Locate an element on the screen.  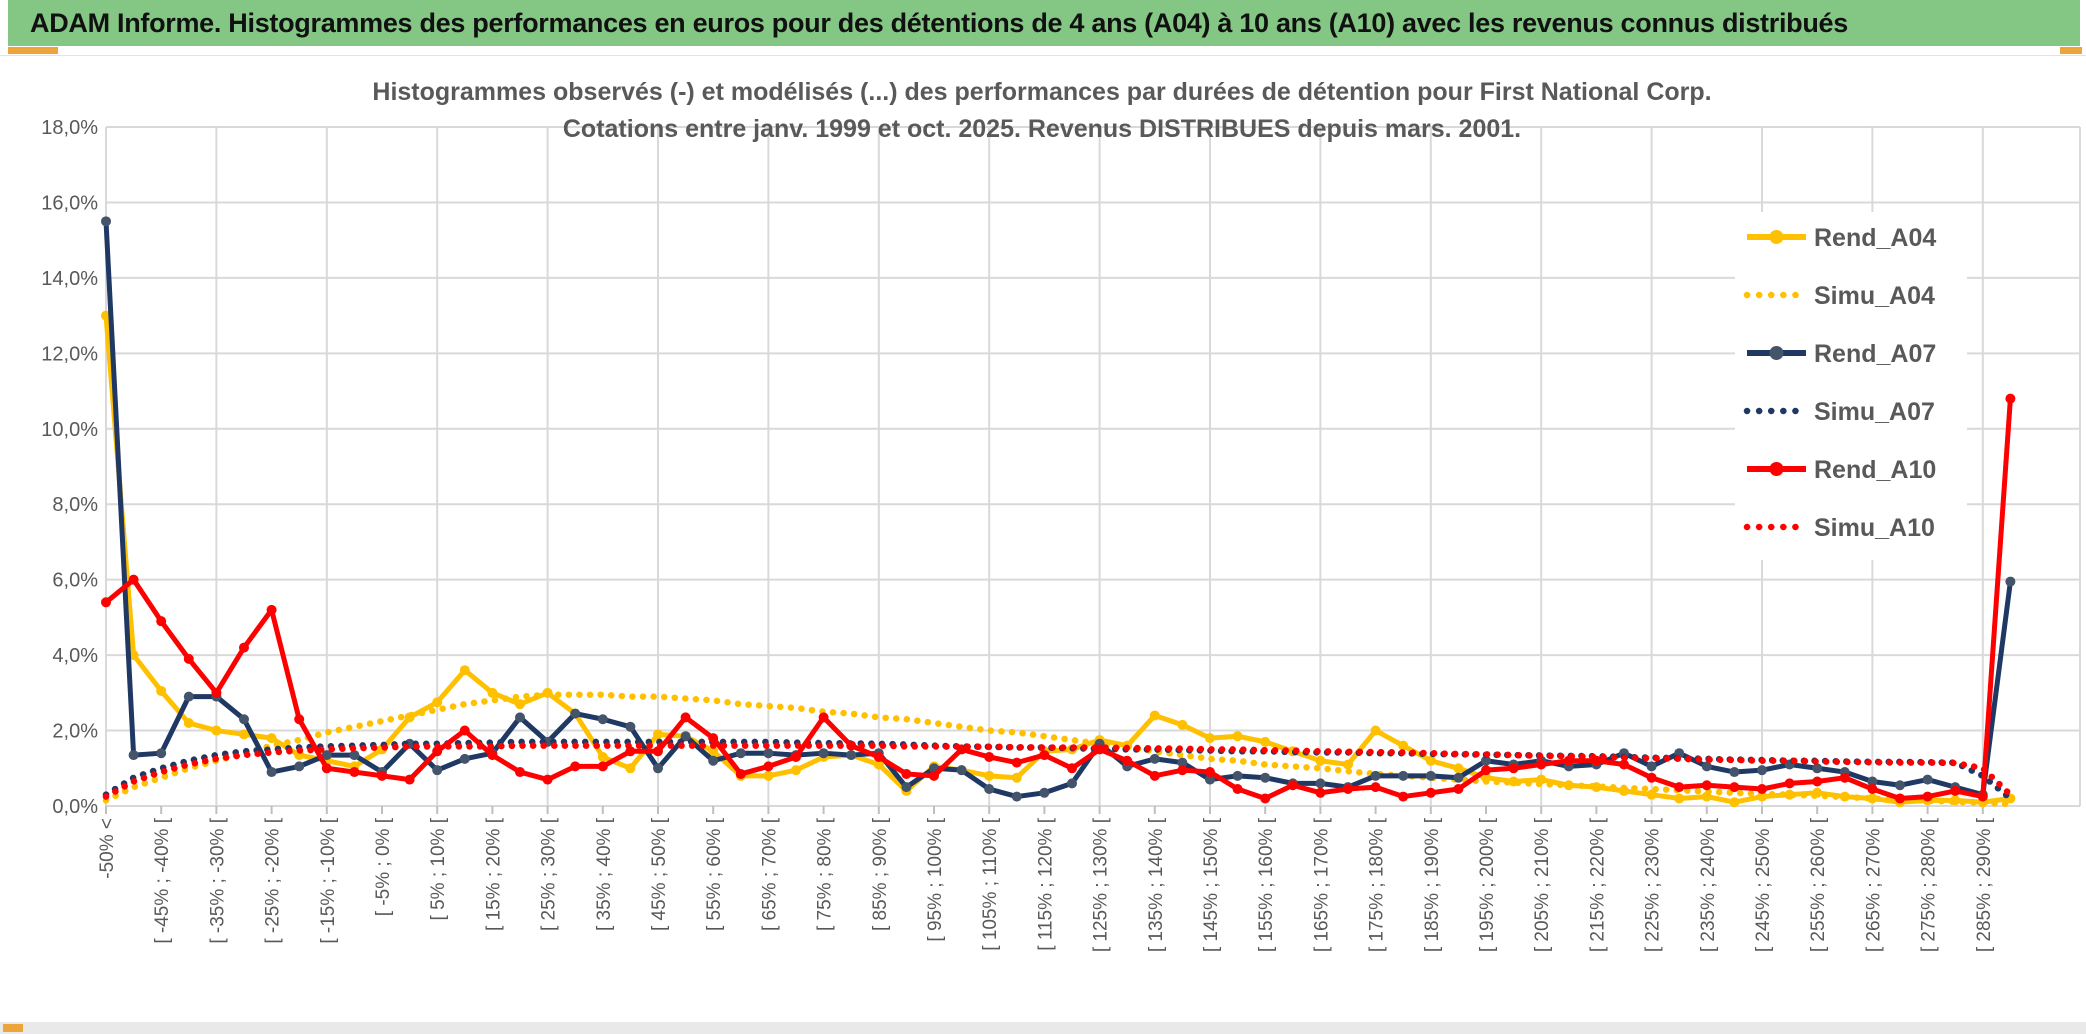
legend-label-Rend_A10: Rend_A10 is located at coordinates (1875, 470).